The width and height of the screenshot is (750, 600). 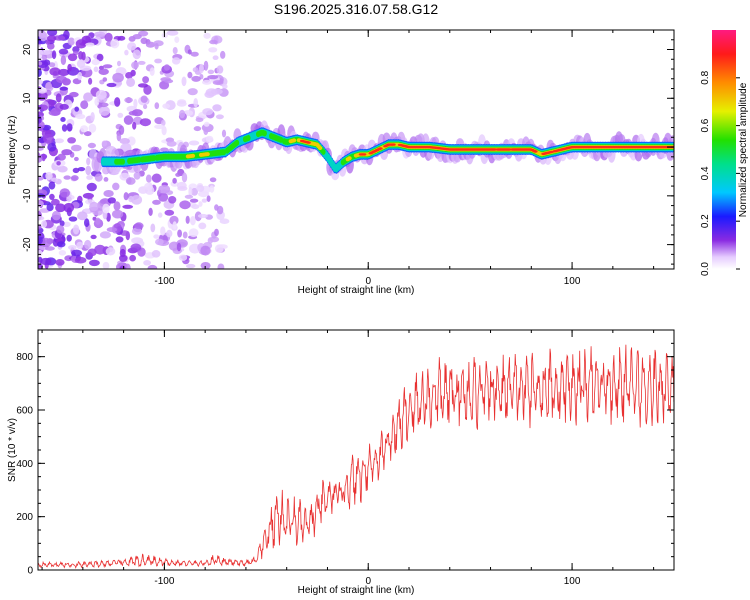 What do you see at coordinates (24, 357) in the screenshot?
I see `snr-ytick-label: 800` at bounding box center [24, 357].